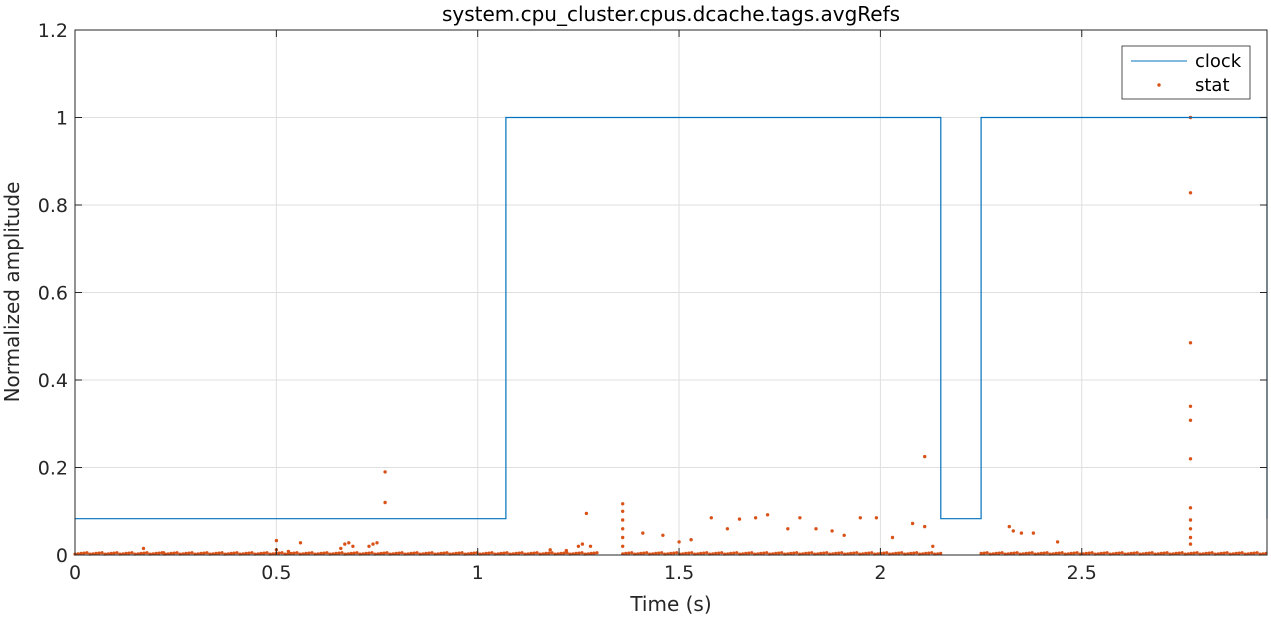 The image size is (1271, 617). Describe the element at coordinates (1159, 85) in the screenshot. I see `legend-stat-swatch` at that location.